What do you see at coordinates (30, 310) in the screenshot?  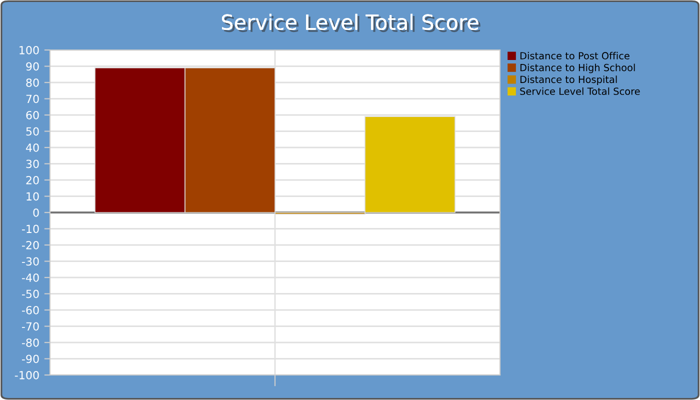 I see `y-tick-label: -60` at bounding box center [30, 310].